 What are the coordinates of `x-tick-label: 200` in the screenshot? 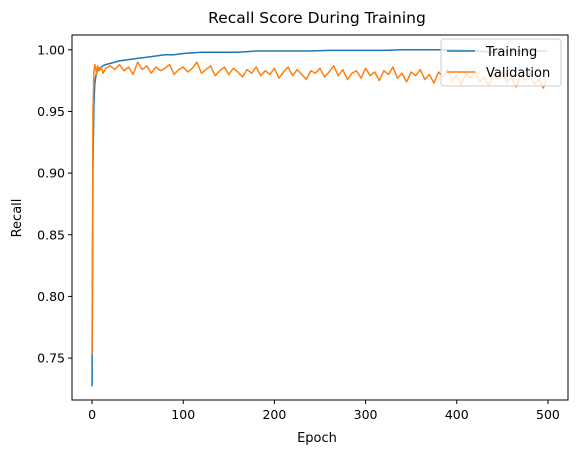 It's located at (274, 414).